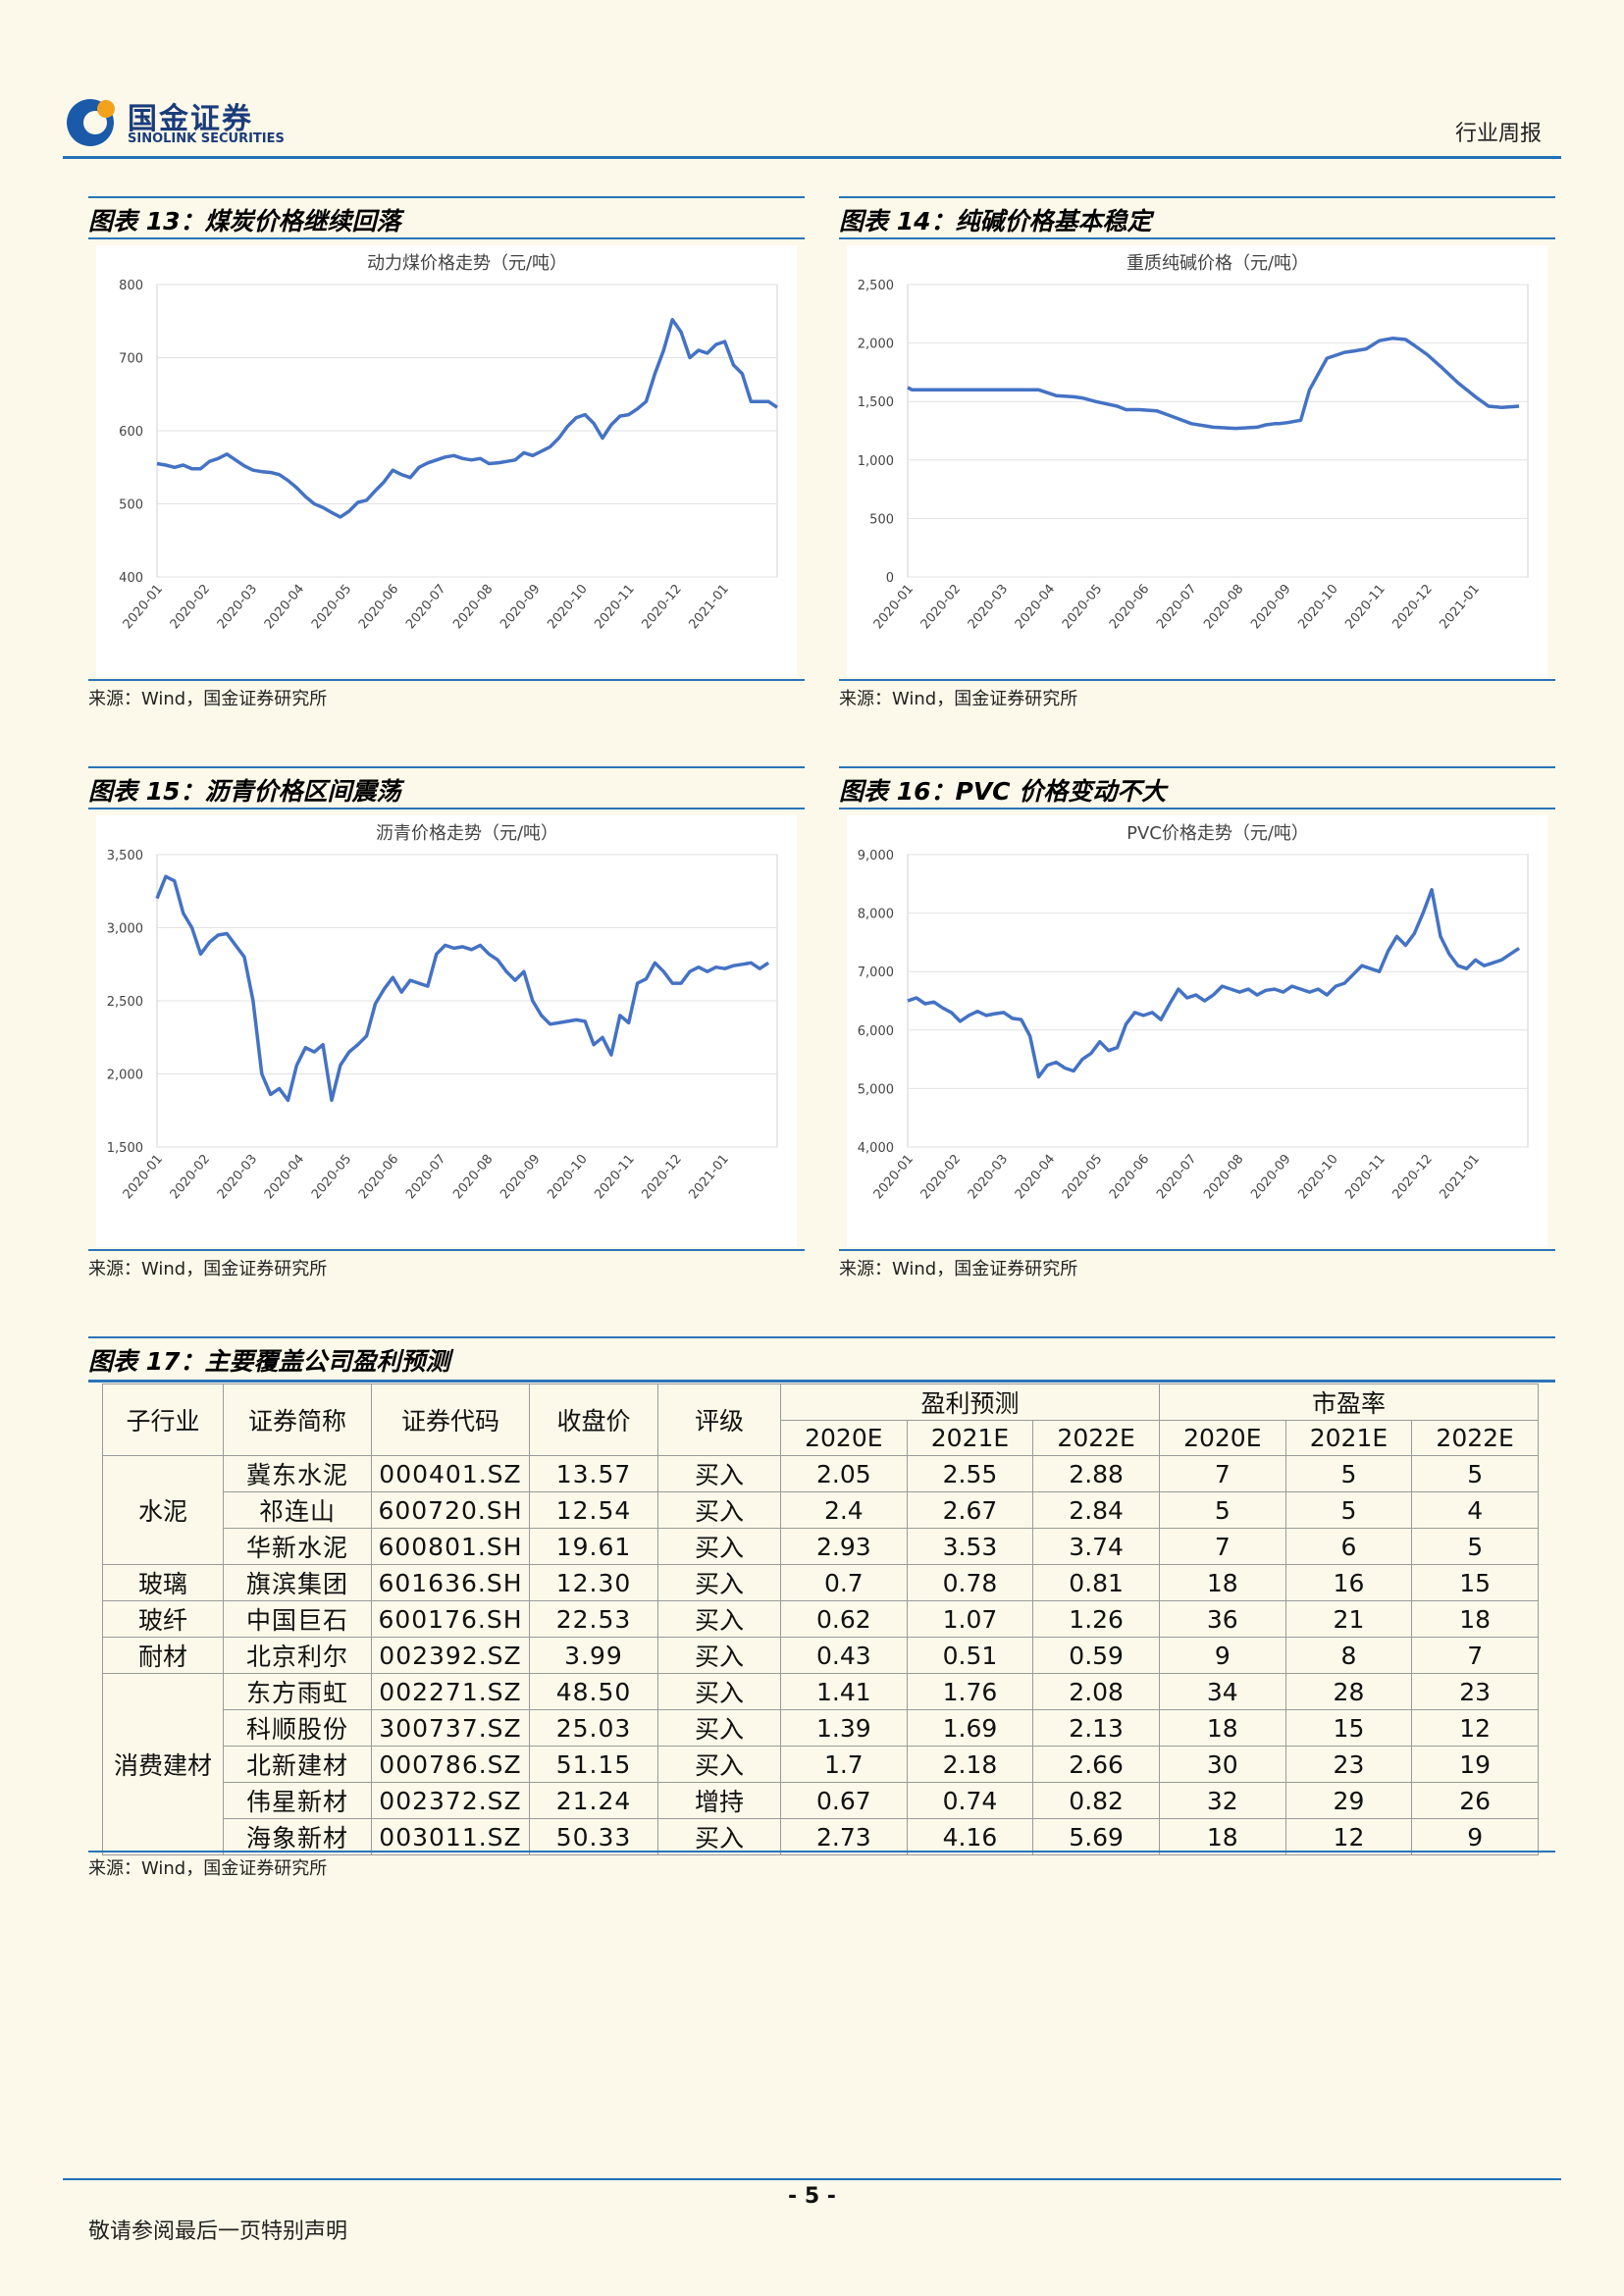 The image size is (1624, 2296). Describe the element at coordinates (876, 286) in the screenshot. I see `y-tick-label: 2,500` at that location.